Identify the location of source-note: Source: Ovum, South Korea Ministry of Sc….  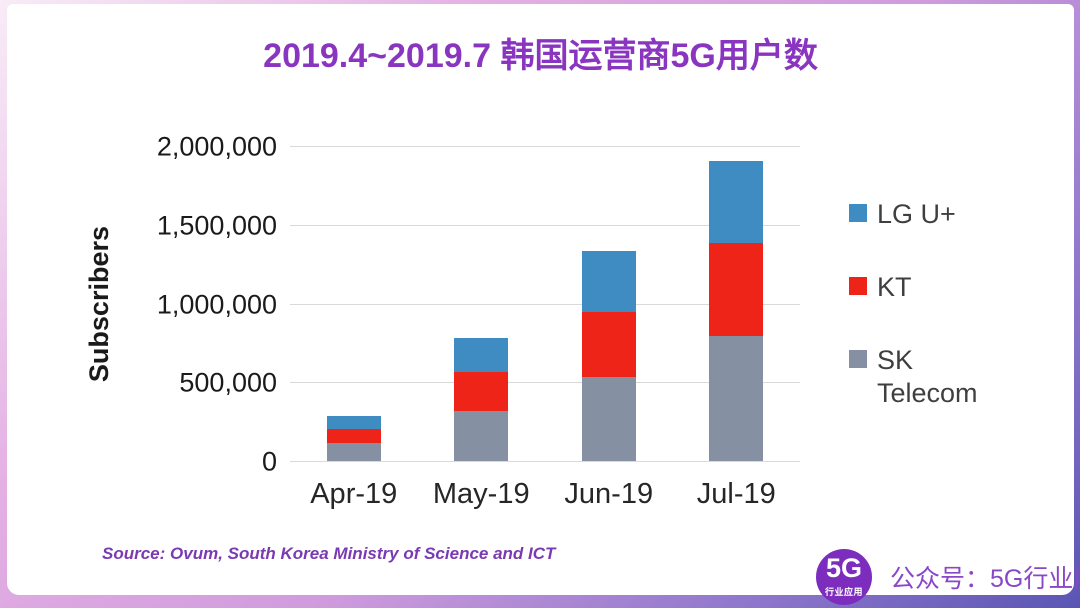
(329, 553).